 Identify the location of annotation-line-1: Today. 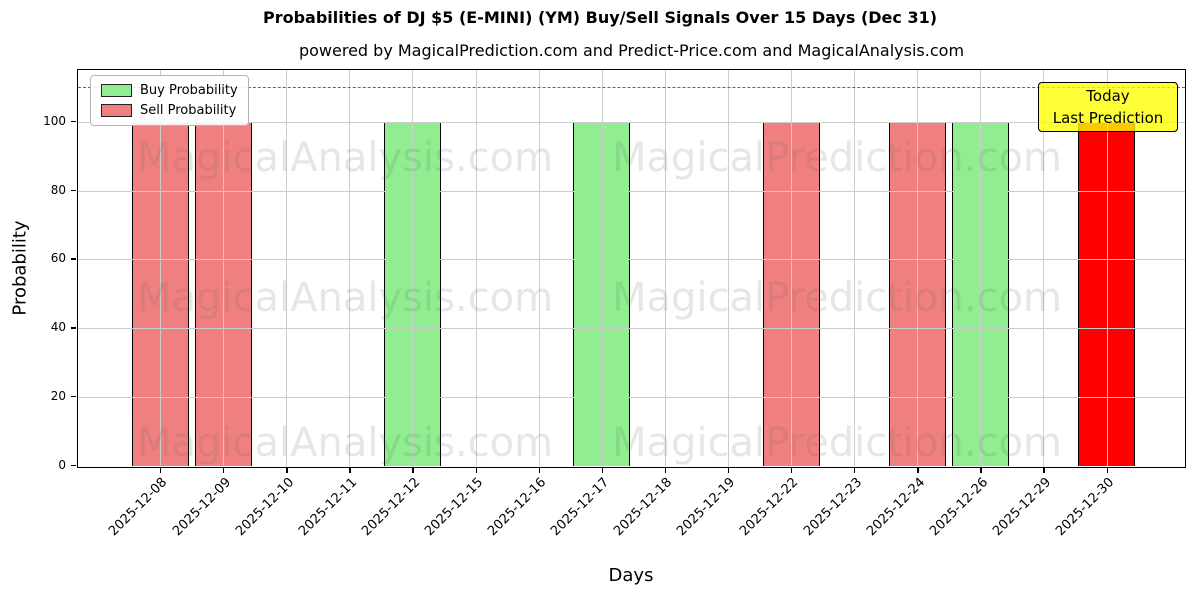
(1108, 96).